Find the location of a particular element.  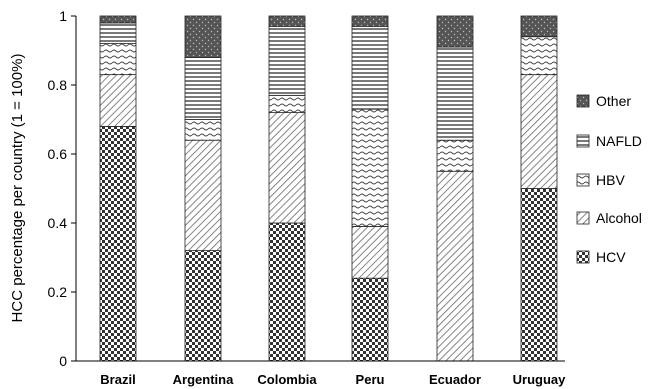

bar-segment-alcohol-argentina is located at coordinates (203, 195).